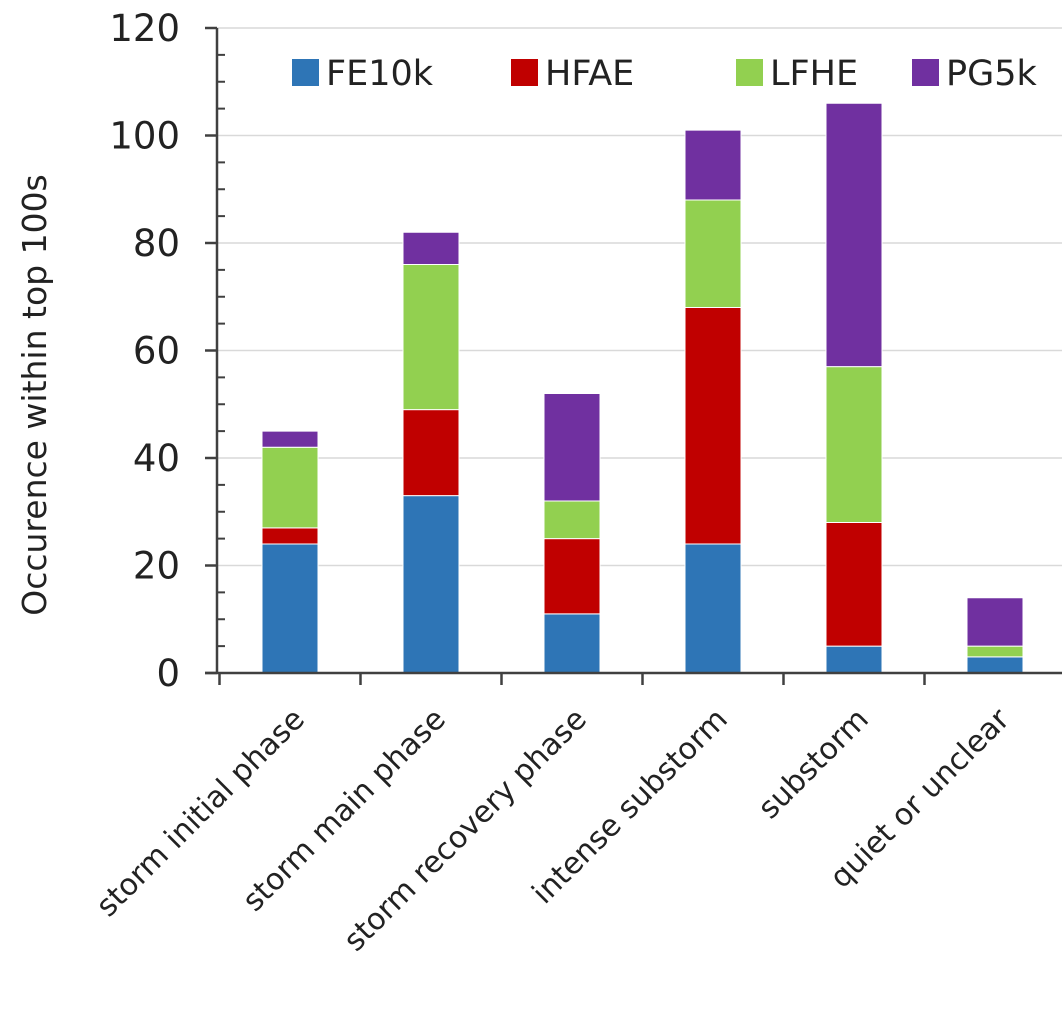  I want to click on legend-label: LFHE, so click(814, 74).